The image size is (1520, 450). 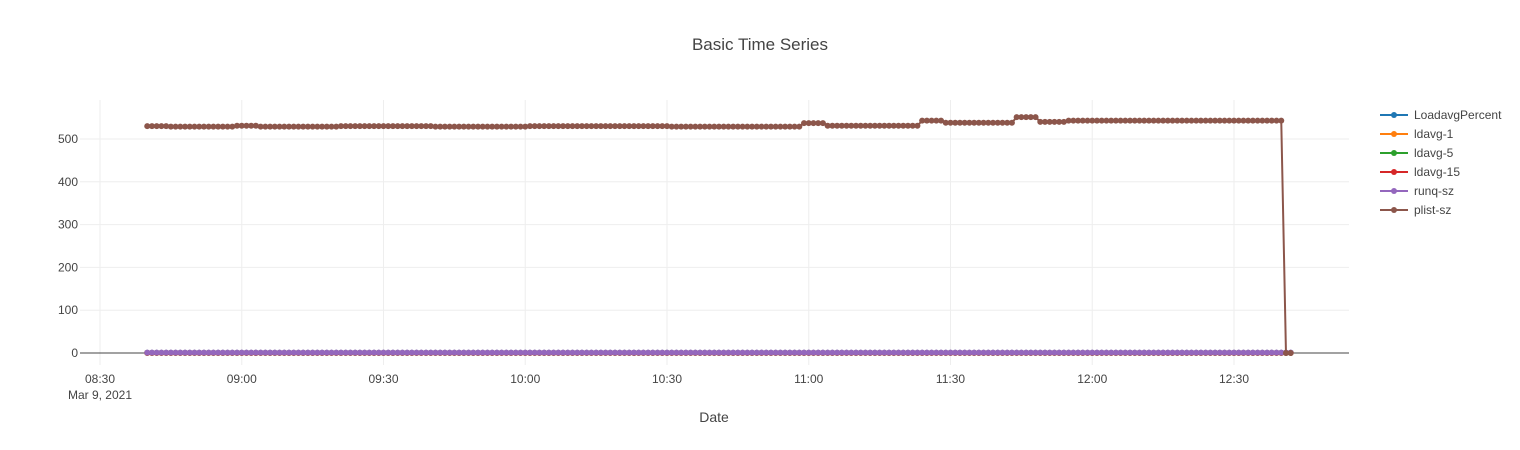 What do you see at coordinates (68, 225) in the screenshot?
I see `y-tick-label: 300` at bounding box center [68, 225].